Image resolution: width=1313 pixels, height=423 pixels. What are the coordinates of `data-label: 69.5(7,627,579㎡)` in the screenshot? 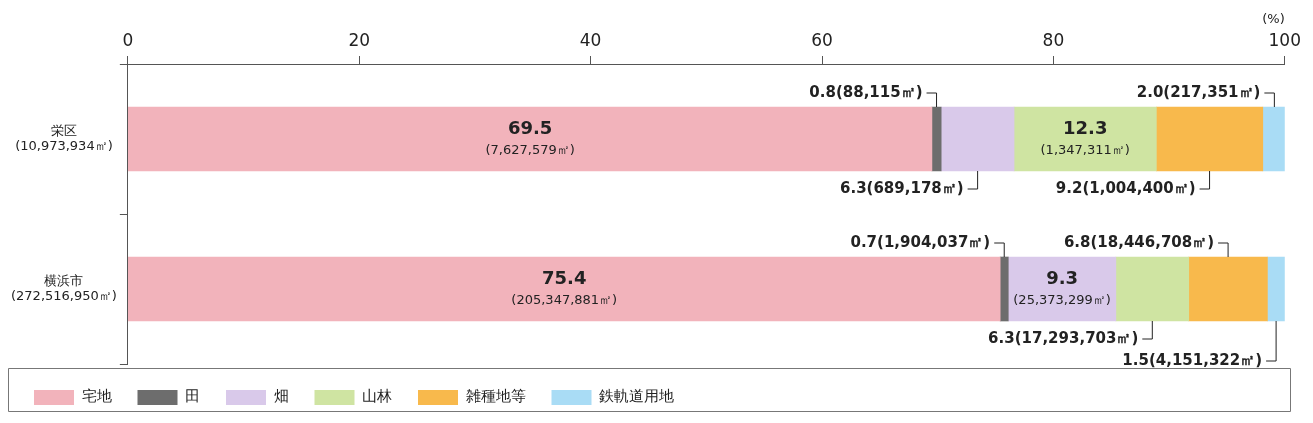 It's located at (530, 137).